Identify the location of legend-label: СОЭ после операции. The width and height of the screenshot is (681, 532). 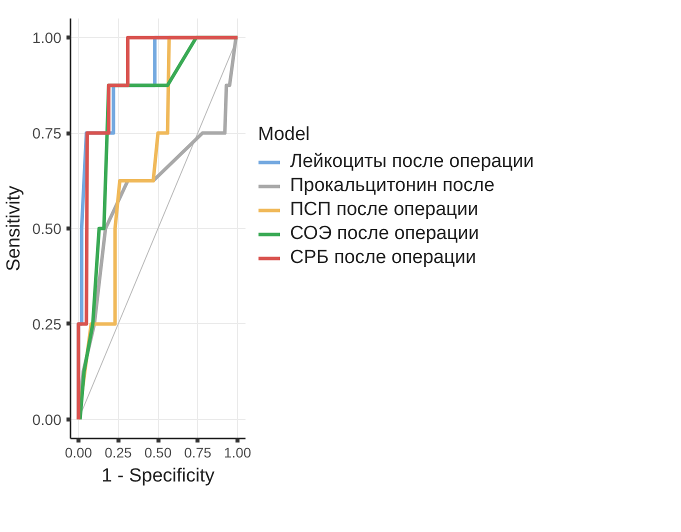
(384, 234).